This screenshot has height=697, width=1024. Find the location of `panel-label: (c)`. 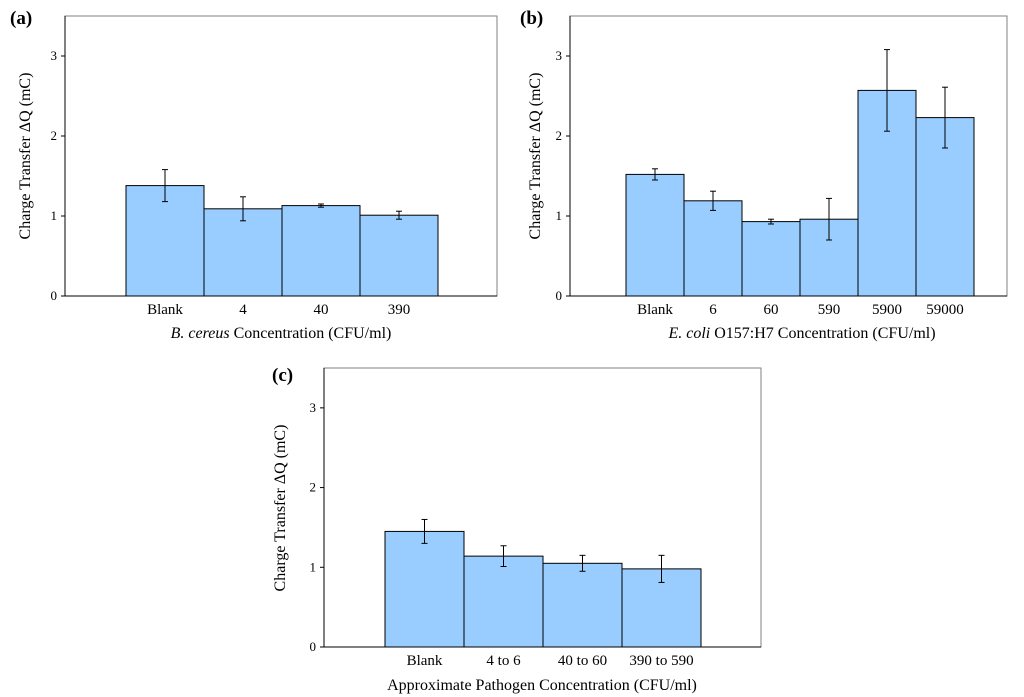

panel-label: (c) is located at coordinates (282, 375).